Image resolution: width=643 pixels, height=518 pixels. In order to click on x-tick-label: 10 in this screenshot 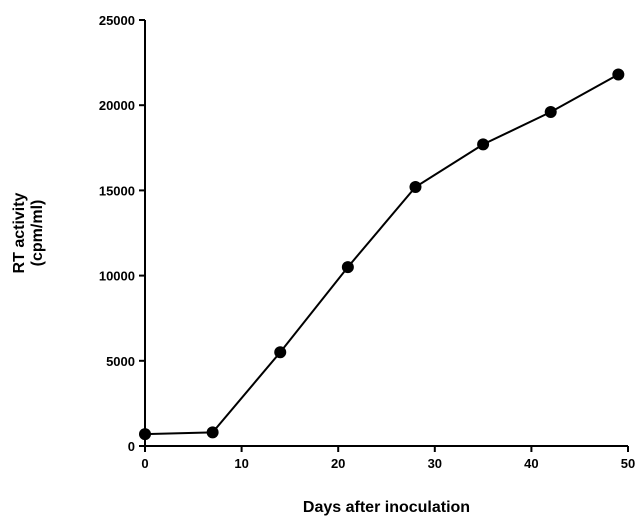, I will do `click(241, 463)`.